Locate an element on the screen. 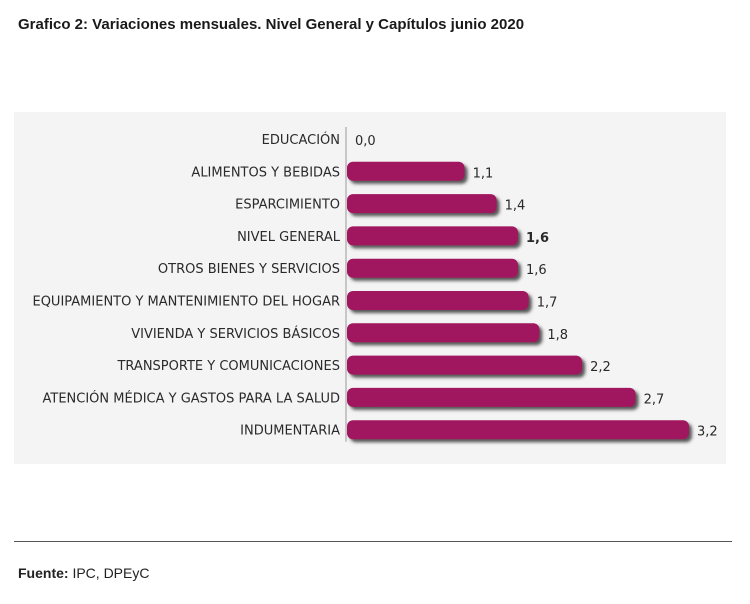 The height and width of the screenshot is (604, 750). category-label: EDUCACIÓN is located at coordinates (301, 140).